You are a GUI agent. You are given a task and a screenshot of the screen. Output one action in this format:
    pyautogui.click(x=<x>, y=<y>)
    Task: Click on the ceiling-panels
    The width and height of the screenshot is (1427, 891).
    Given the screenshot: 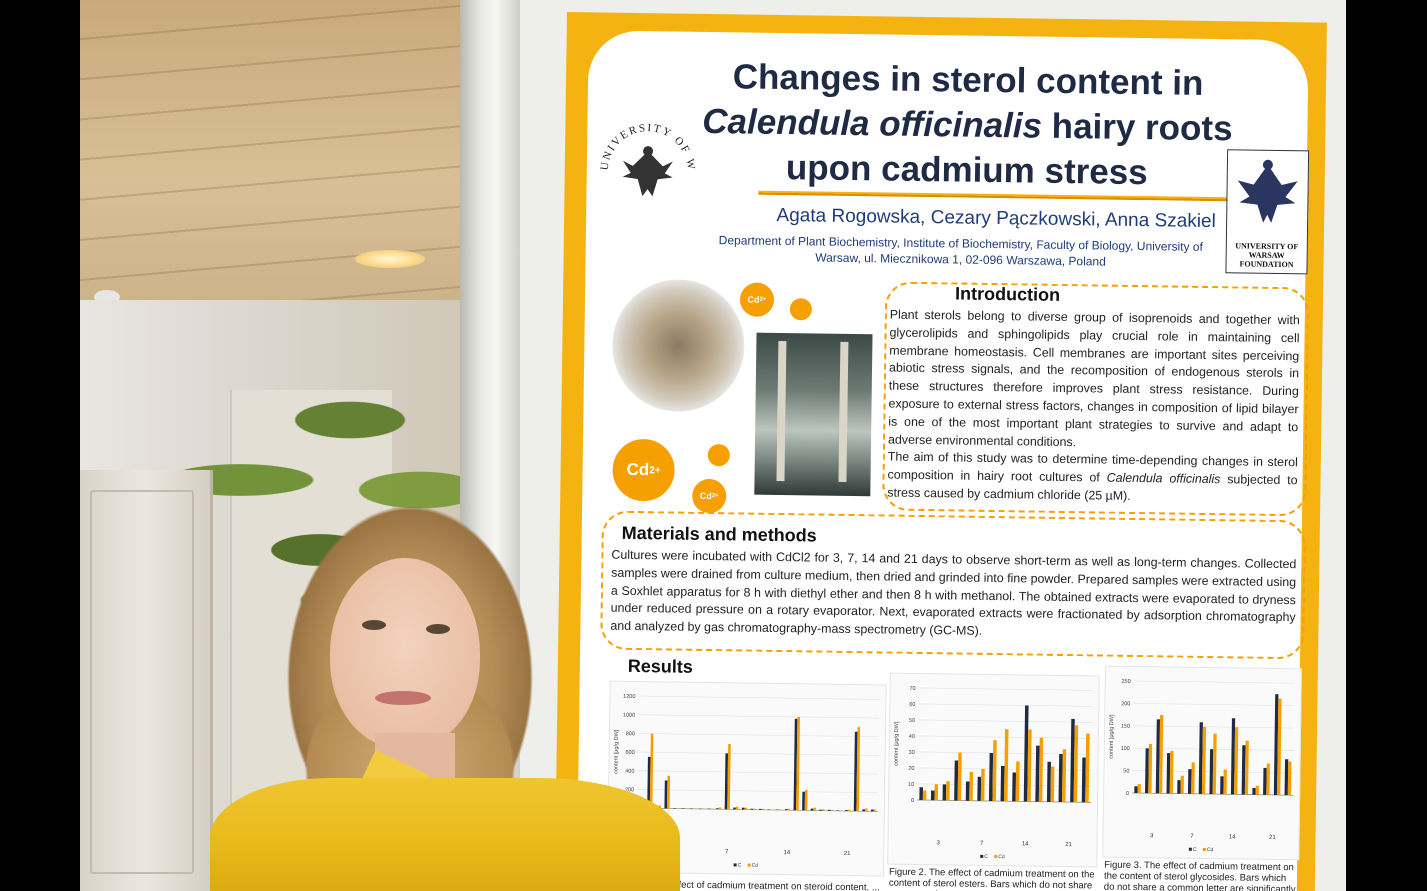 What is the action you would take?
    pyautogui.click(x=280, y=150)
    